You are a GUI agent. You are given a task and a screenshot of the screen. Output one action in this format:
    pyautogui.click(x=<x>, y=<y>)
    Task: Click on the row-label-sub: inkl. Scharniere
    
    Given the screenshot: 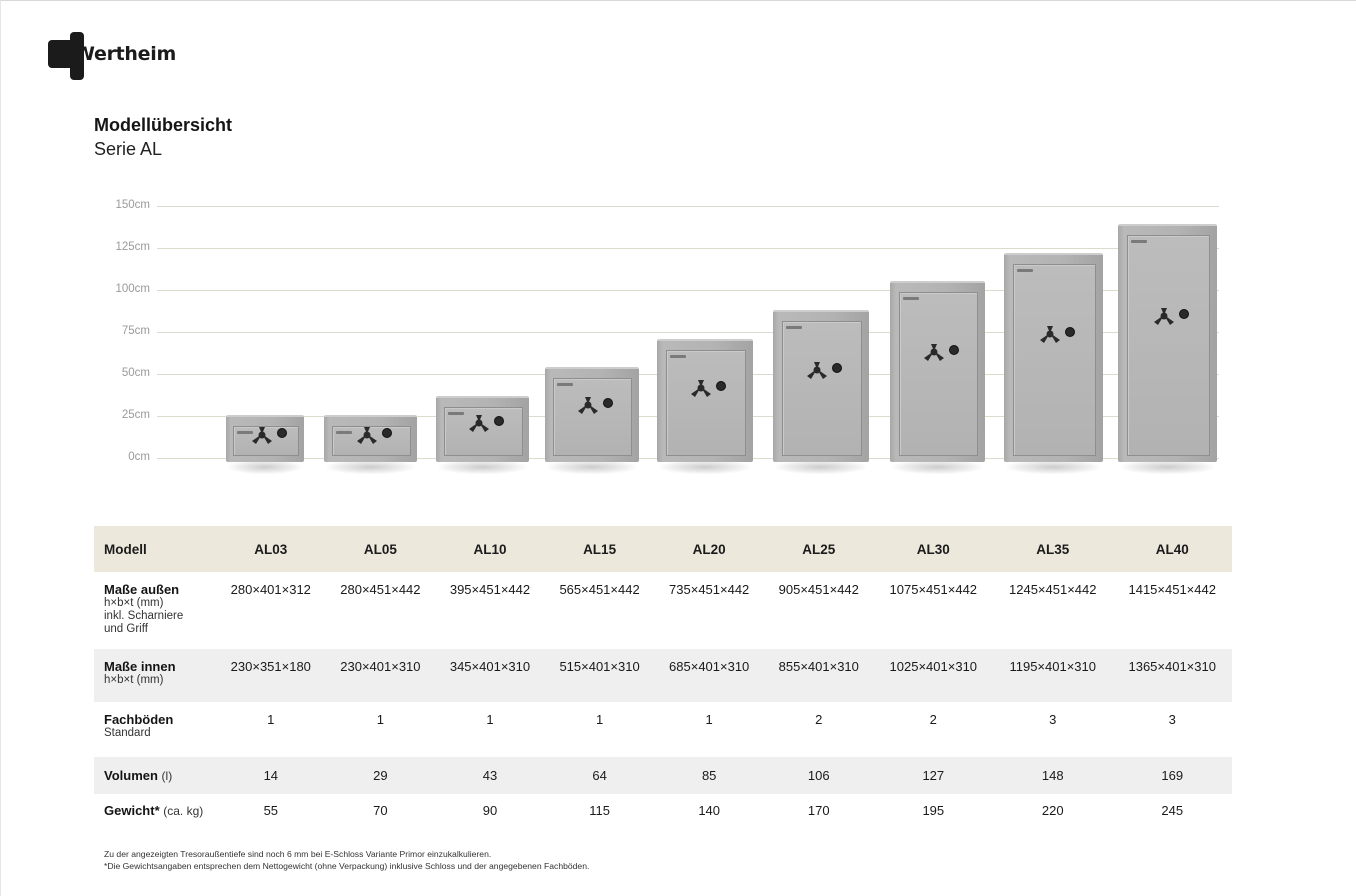 What is the action you would take?
    pyautogui.click(x=144, y=616)
    